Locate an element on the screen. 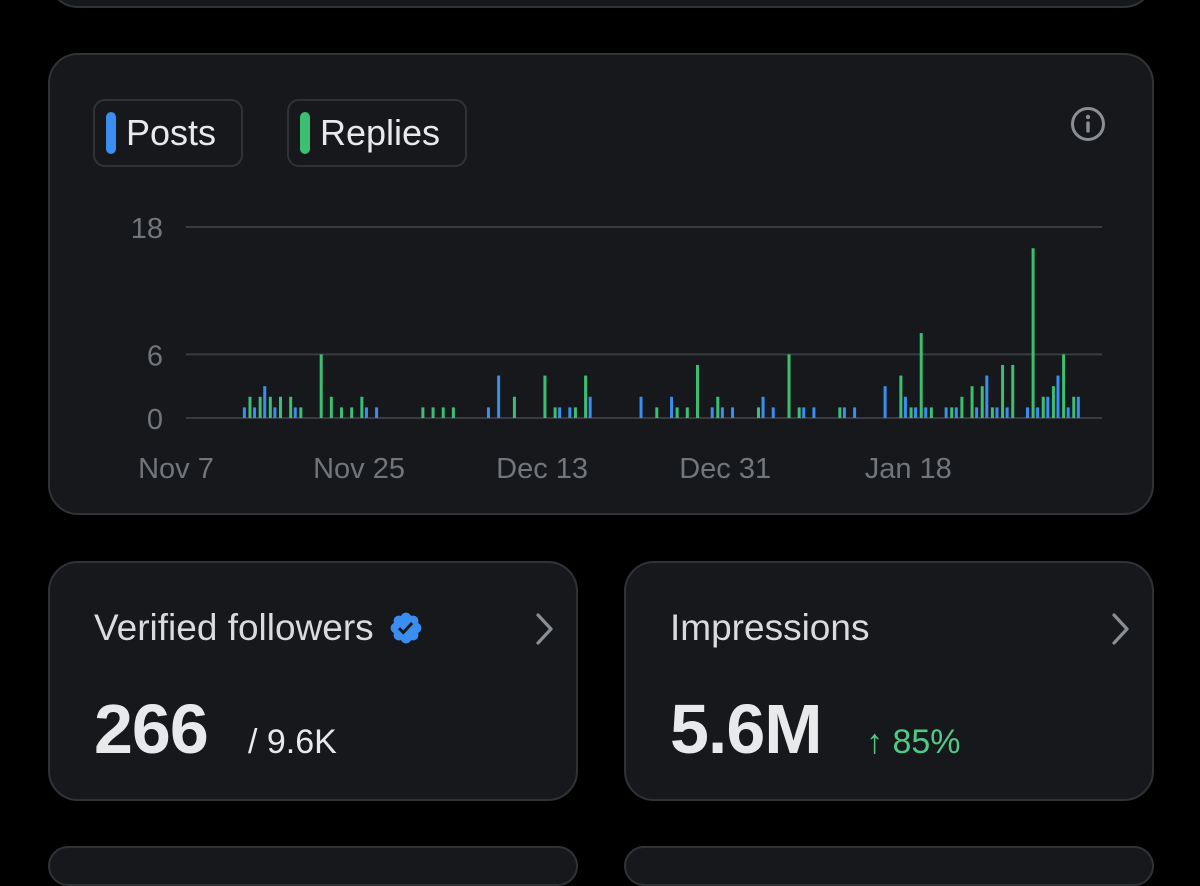 Image resolution: width=1200 pixels, height=886 pixels. verified-badge-icon is located at coordinates (406, 628).